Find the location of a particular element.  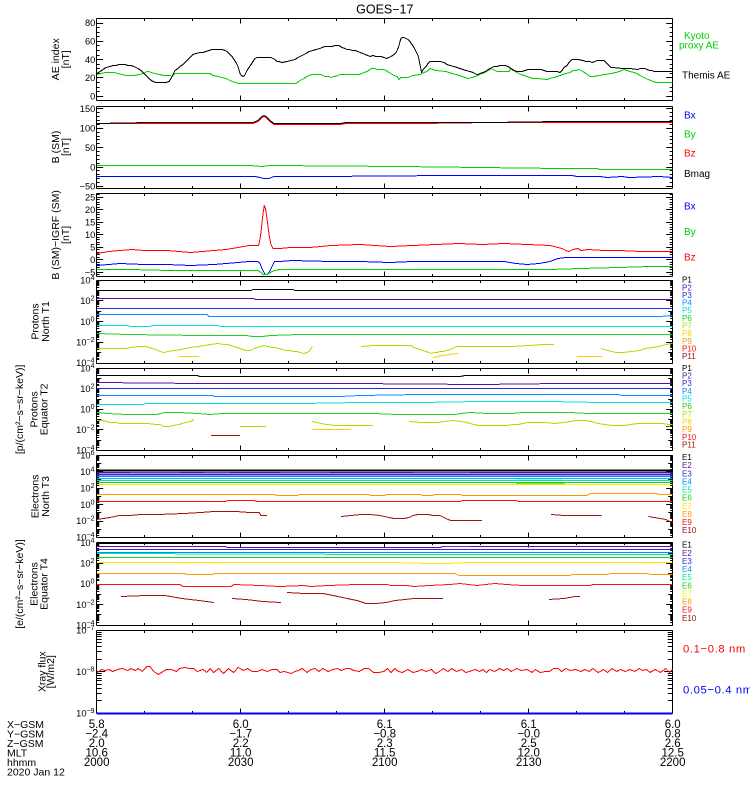

svg-text: 2200 is located at coordinates (673, 763).